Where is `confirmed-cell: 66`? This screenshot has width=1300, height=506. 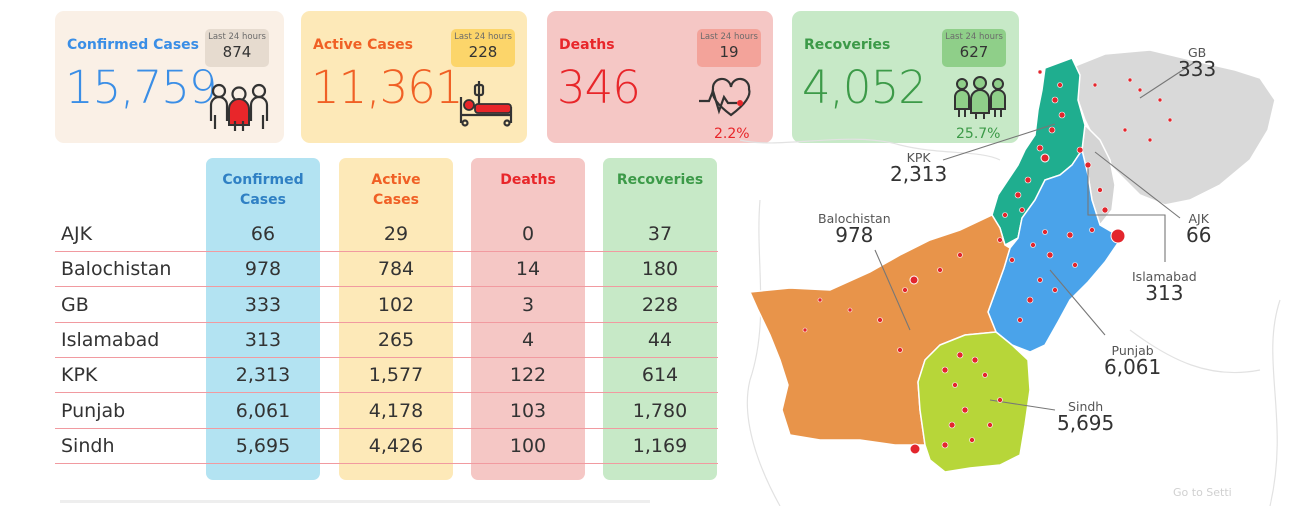
confirmed-cell: 66 is located at coordinates (263, 234).